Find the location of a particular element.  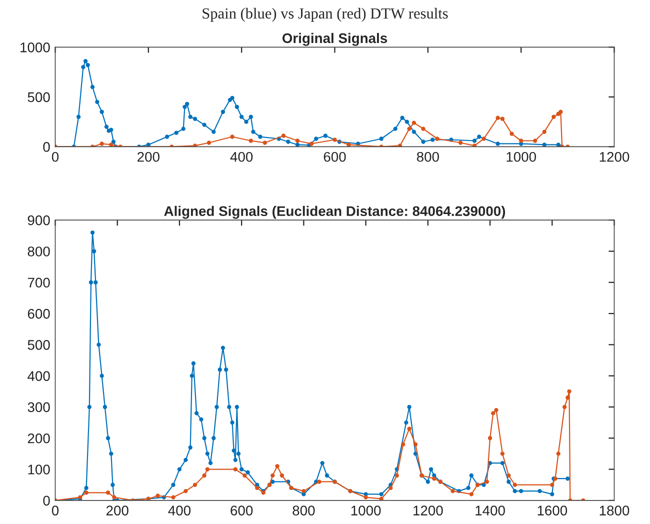

chart-title: Spain (blue) vs Japan (red) DTW results is located at coordinates (325, 15).